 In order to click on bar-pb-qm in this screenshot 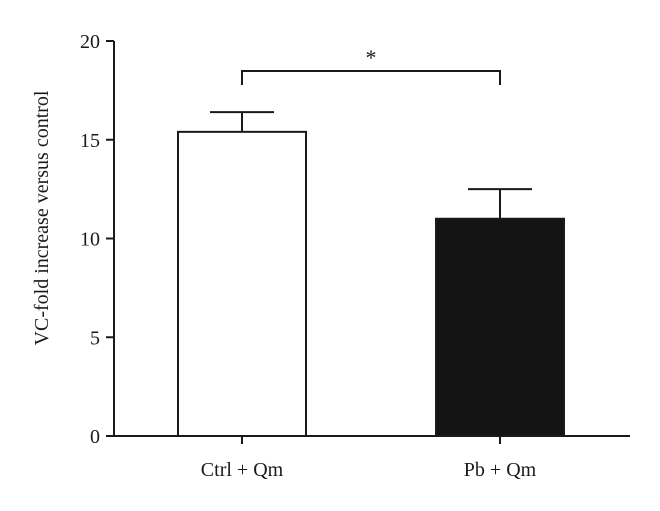, I will do `click(500, 327)`.